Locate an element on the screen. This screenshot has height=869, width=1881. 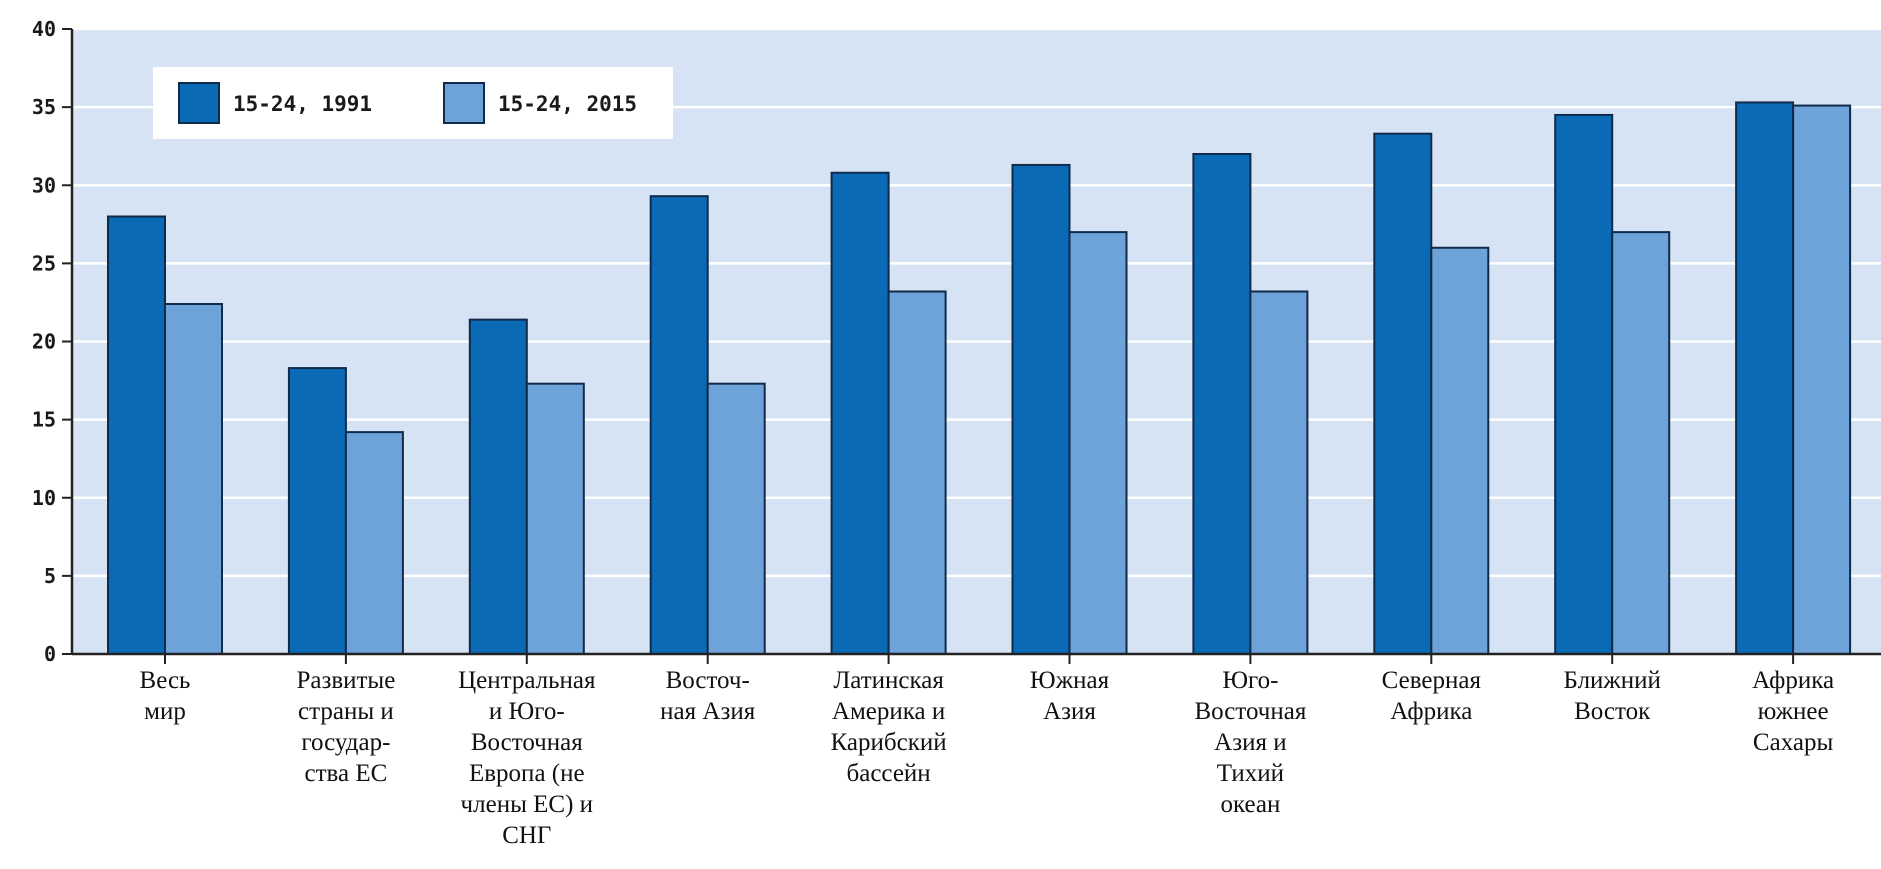
y-axis-ticks: 0 5 10 15 20 25 30 35 40 is located at coordinates (52, 341).